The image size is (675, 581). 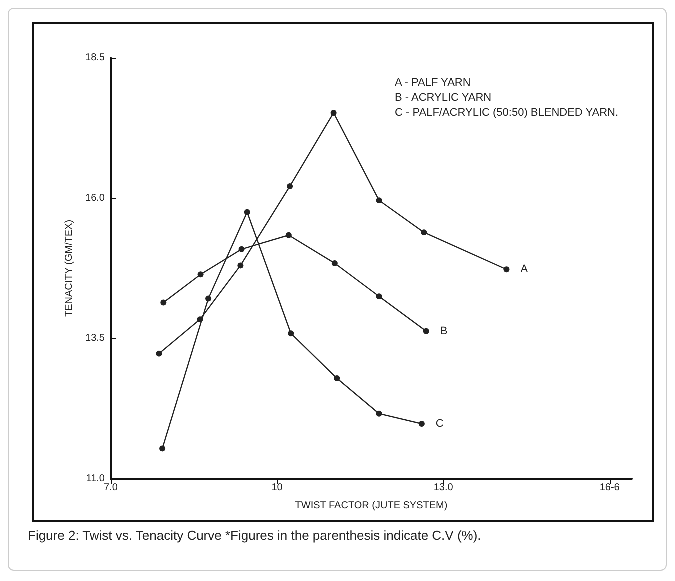 I want to click on series-label: A, so click(x=524, y=270).